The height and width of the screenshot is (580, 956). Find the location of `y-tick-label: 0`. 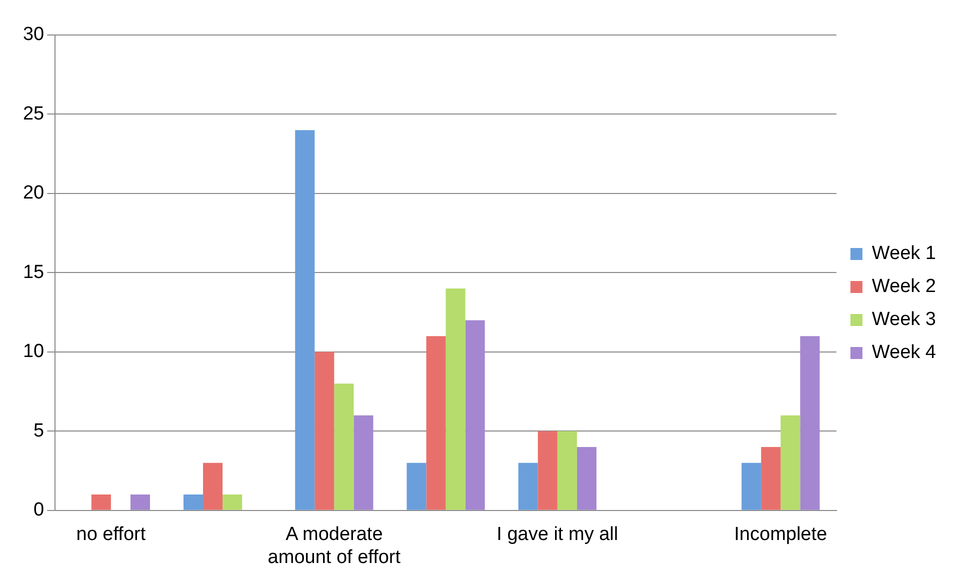

y-tick-label: 0 is located at coordinates (39, 510).